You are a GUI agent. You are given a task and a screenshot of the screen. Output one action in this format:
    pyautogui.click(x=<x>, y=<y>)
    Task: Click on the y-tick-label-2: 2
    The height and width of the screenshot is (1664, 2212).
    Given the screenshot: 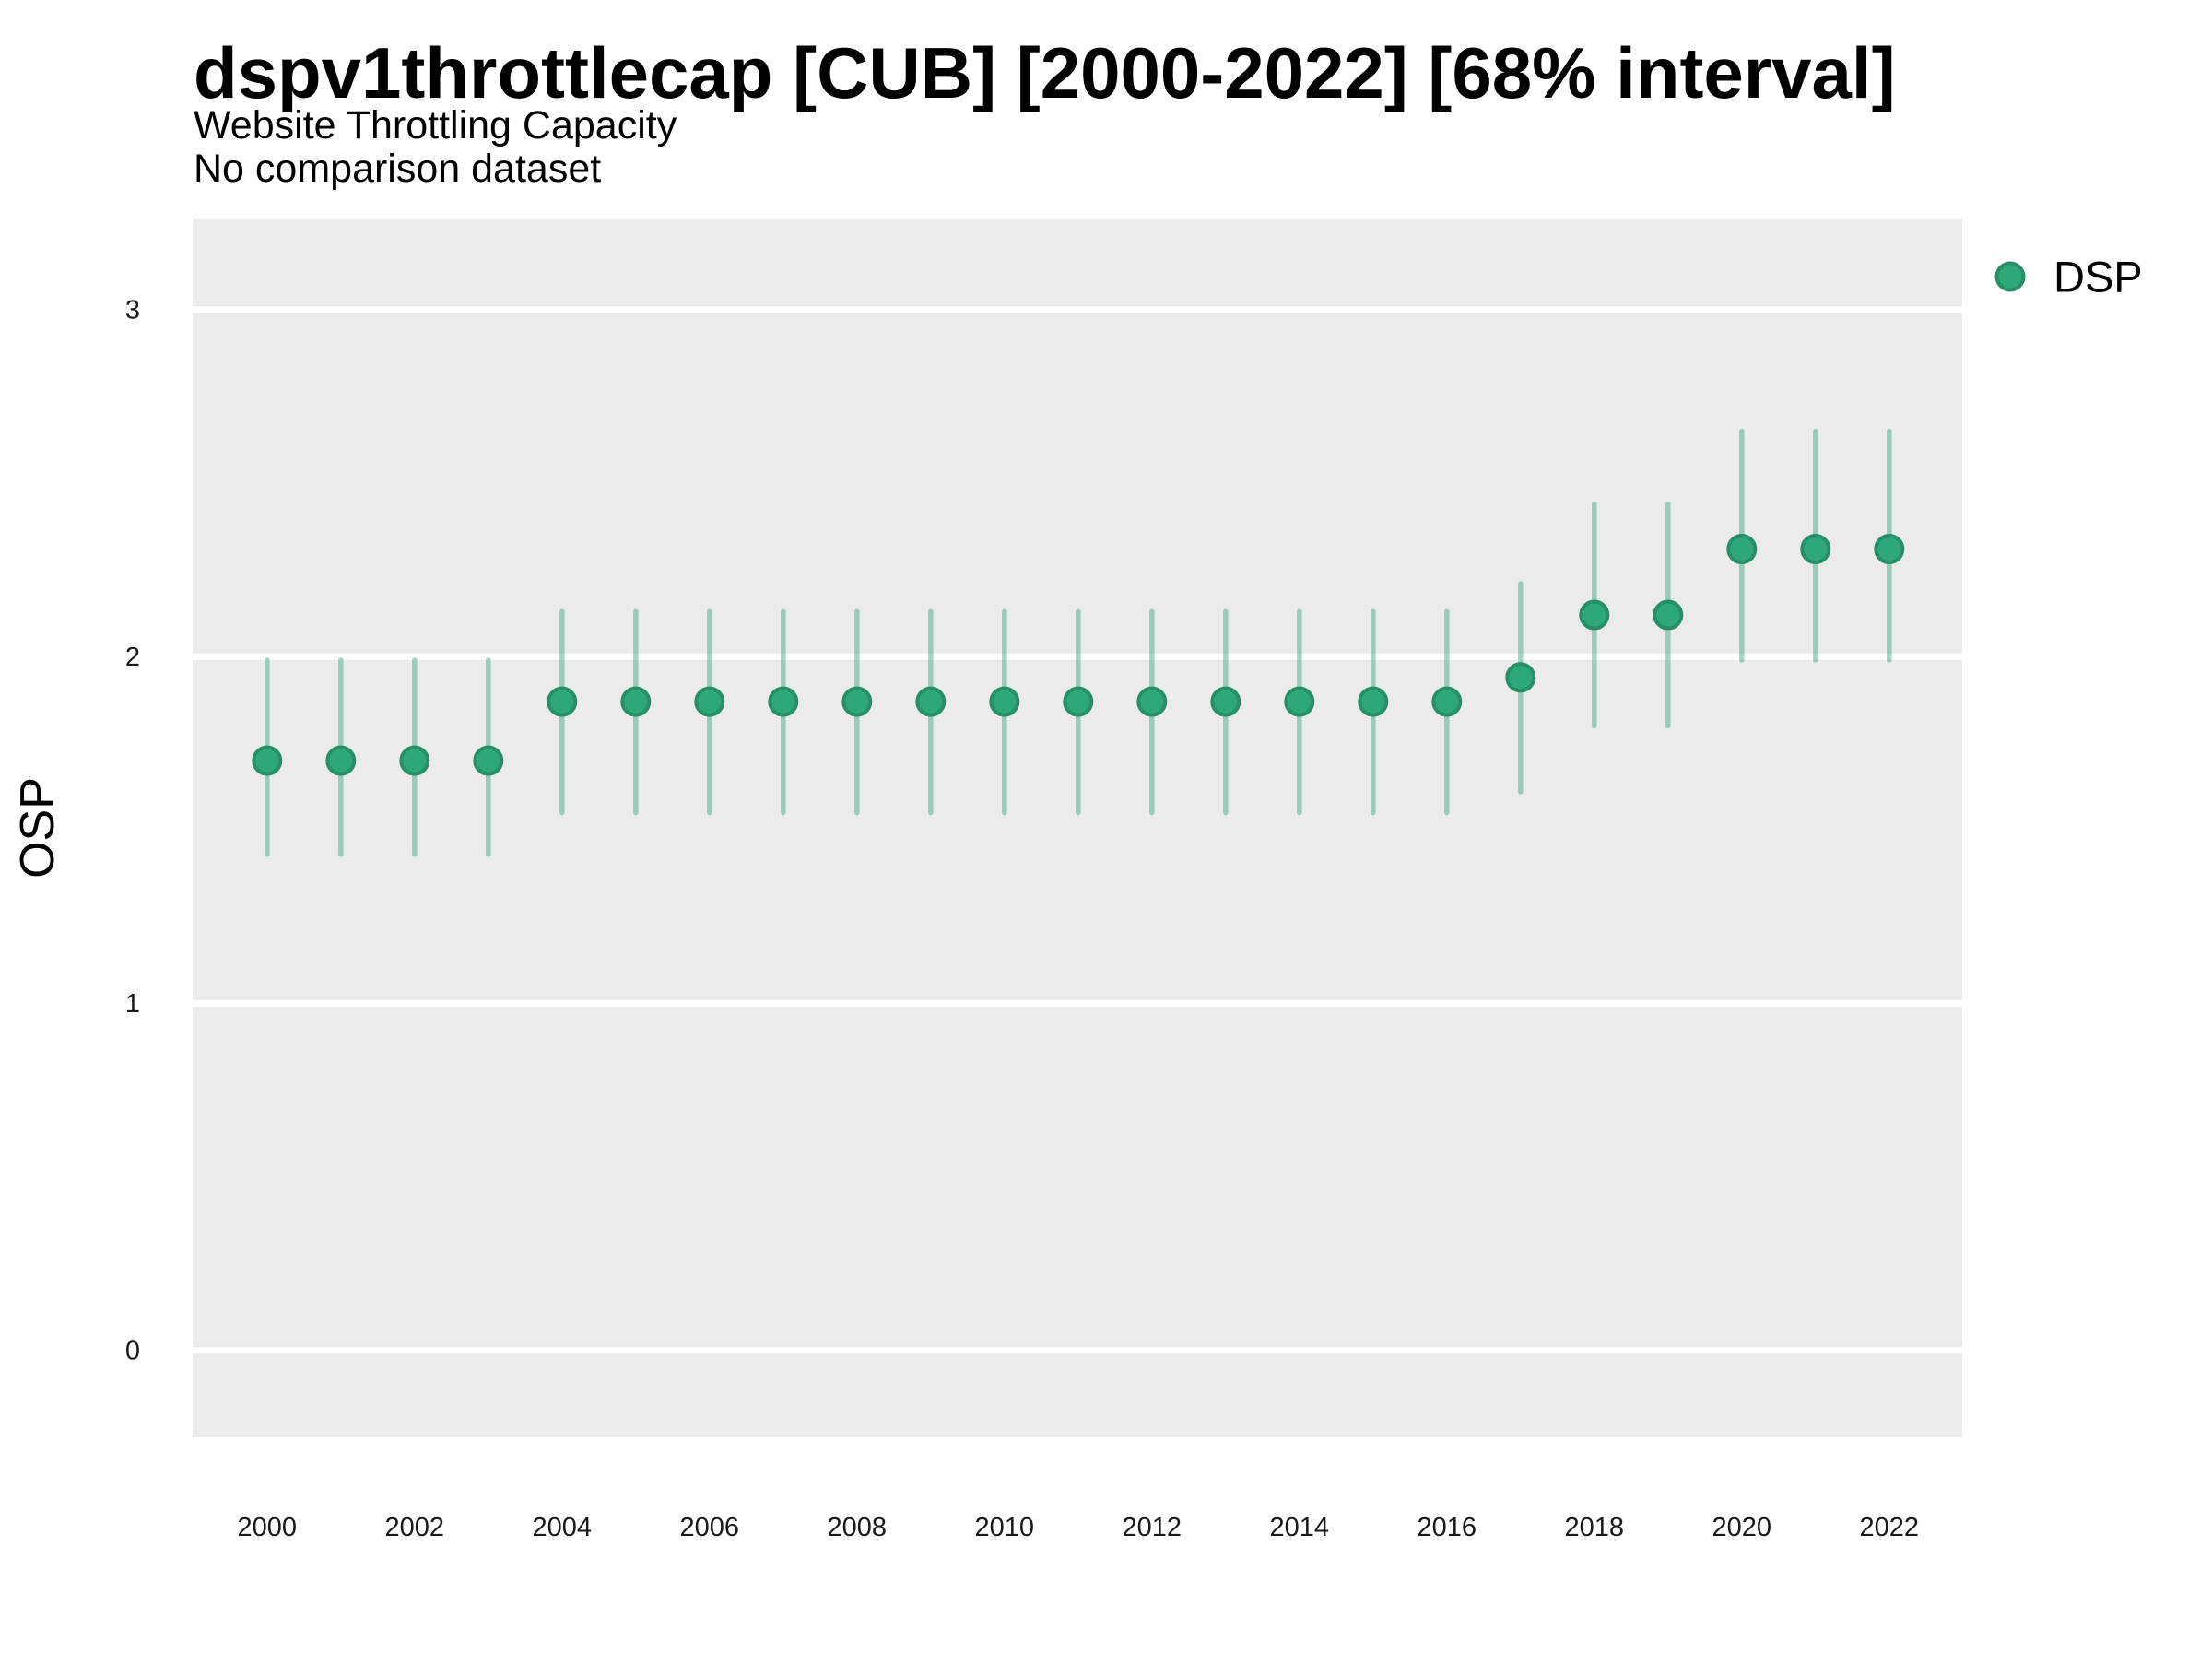 What is the action you would take?
    pyautogui.click(x=132, y=657)
    